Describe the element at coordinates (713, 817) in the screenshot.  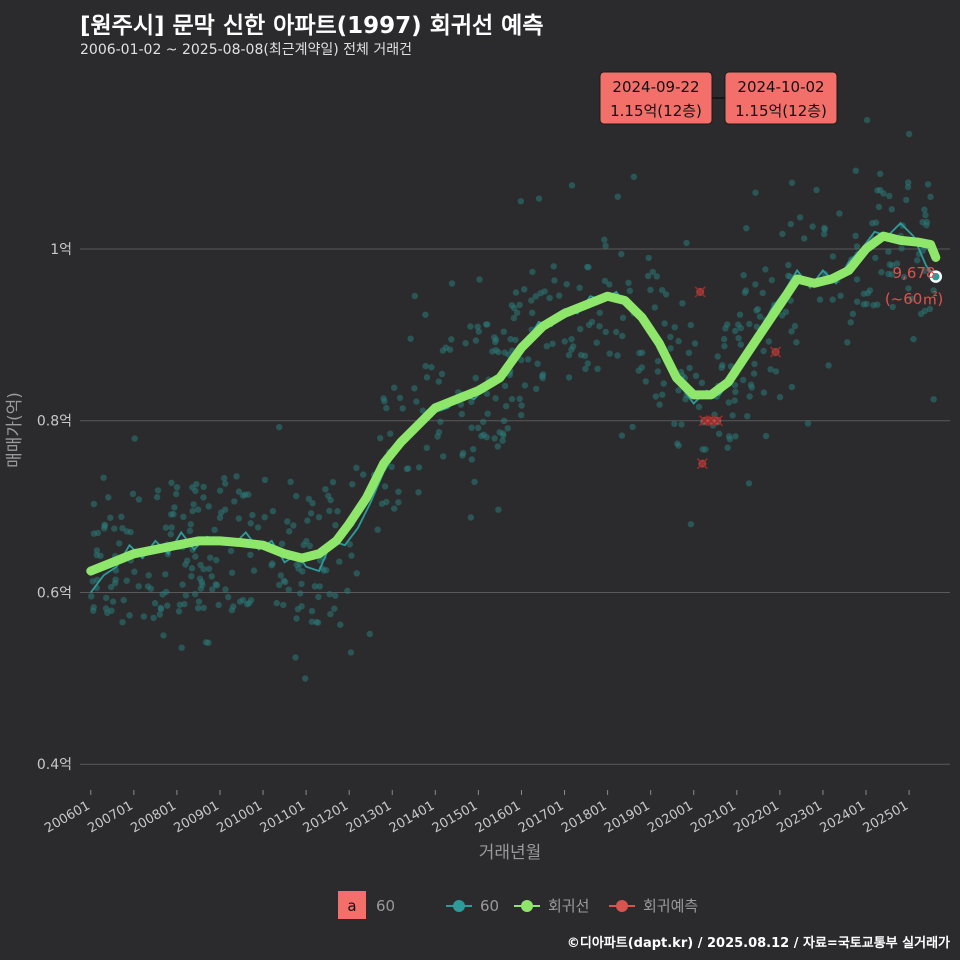
I see `x-tick-label: 202101` at that location.